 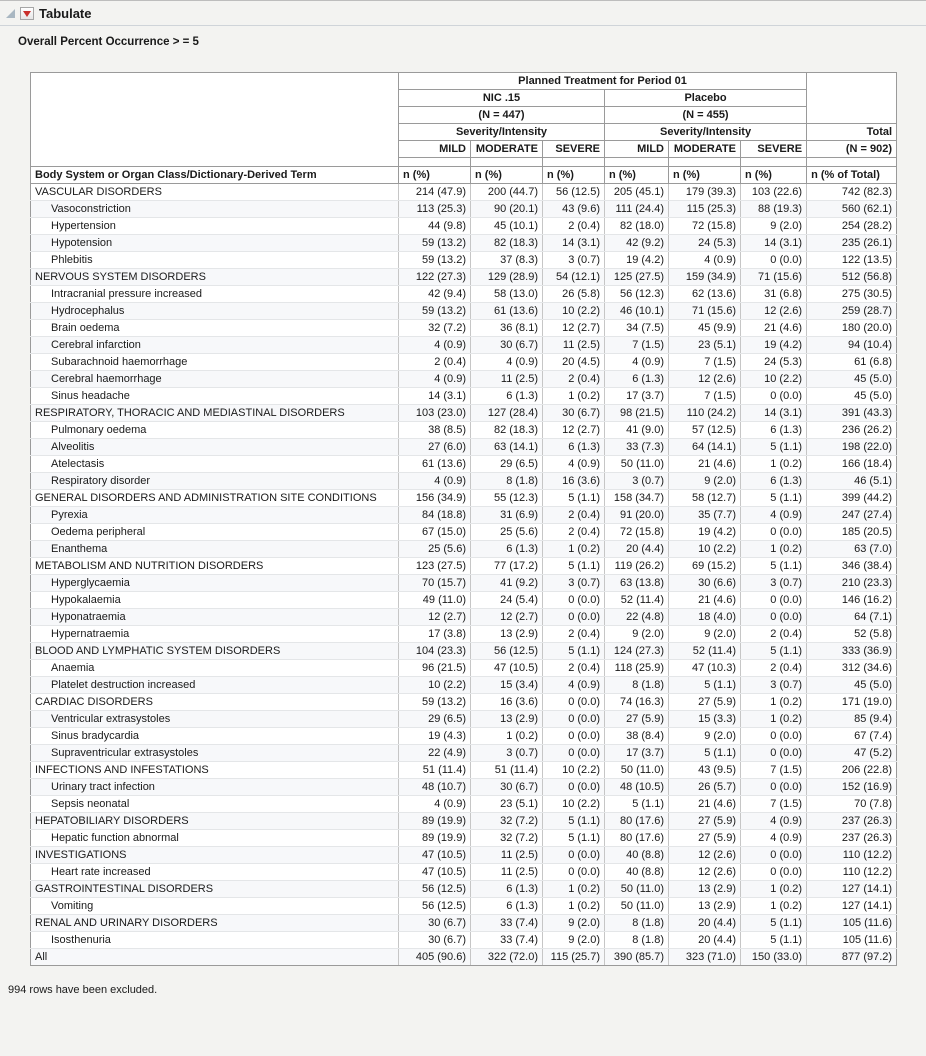 What do you see at coordinates (214, 838) in the screenshot?
I see `row-label: Hepatic function abnormal` at bounding box center [214, 838].